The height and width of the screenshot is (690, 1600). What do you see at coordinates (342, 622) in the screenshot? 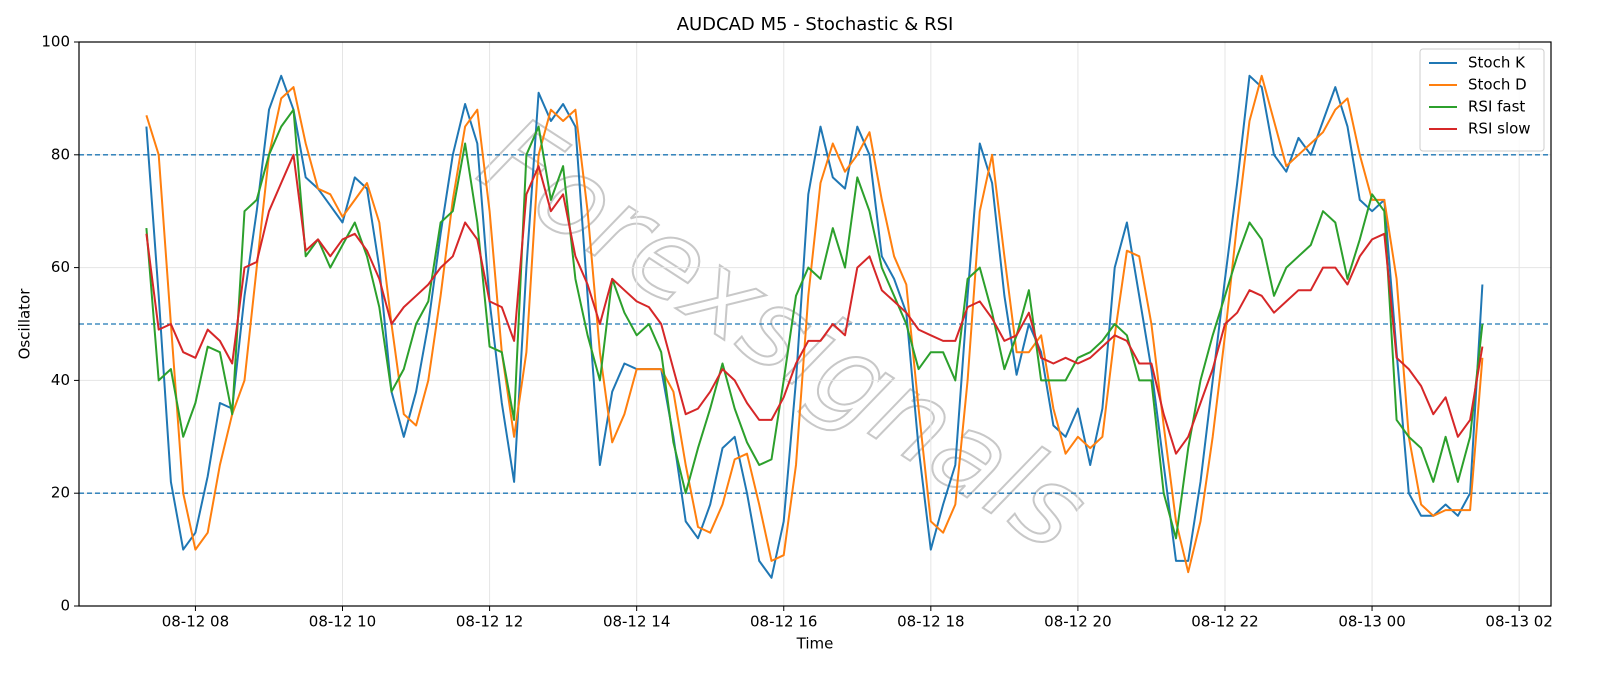
I see `x-tick-label: 08-12 10` at bounding box center [342, 622].